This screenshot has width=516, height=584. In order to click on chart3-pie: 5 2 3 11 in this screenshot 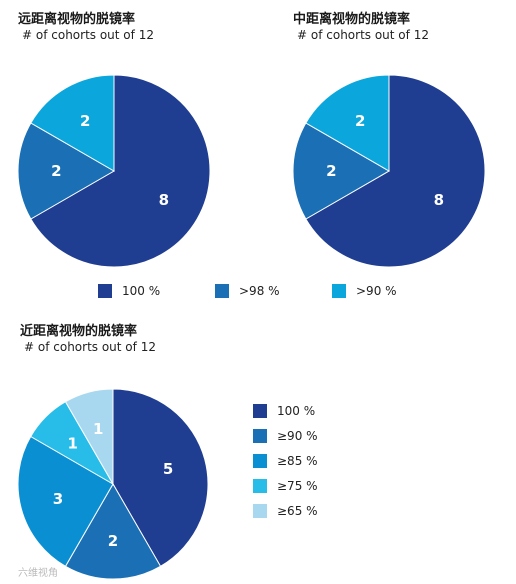, I will do `click(113, 484)`.